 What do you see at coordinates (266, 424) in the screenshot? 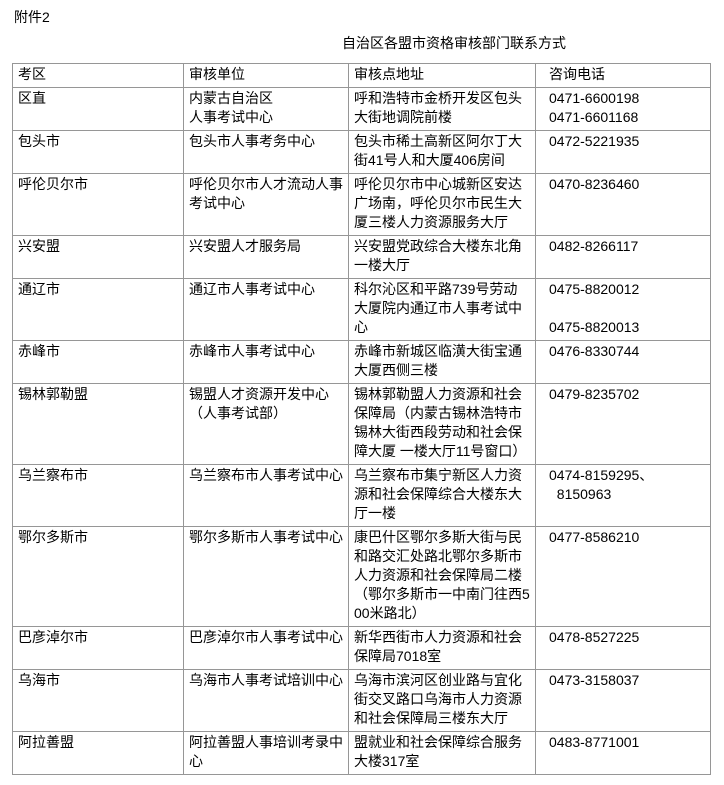
I see `unit-cell: 锡盟人才资源开发中心 （人事考试部）` at bounding box center [266, 424].